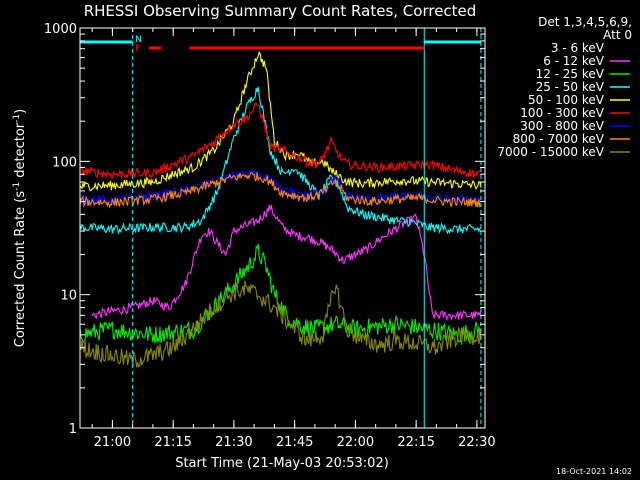 This screenshot has width=640, height=480. What do you see at coordinates (355, 442) in the screenshot?
I see `x-tick-label: 22:00` at bounding box center [355, 442].